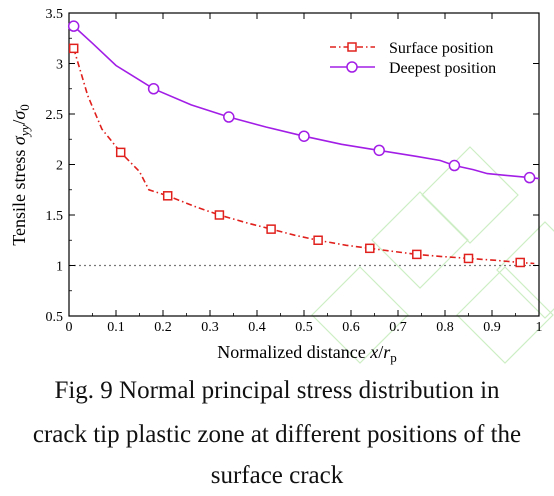  I want to click on y-axis-label: Tensile stress σyy/σ0, so click(20, 175).